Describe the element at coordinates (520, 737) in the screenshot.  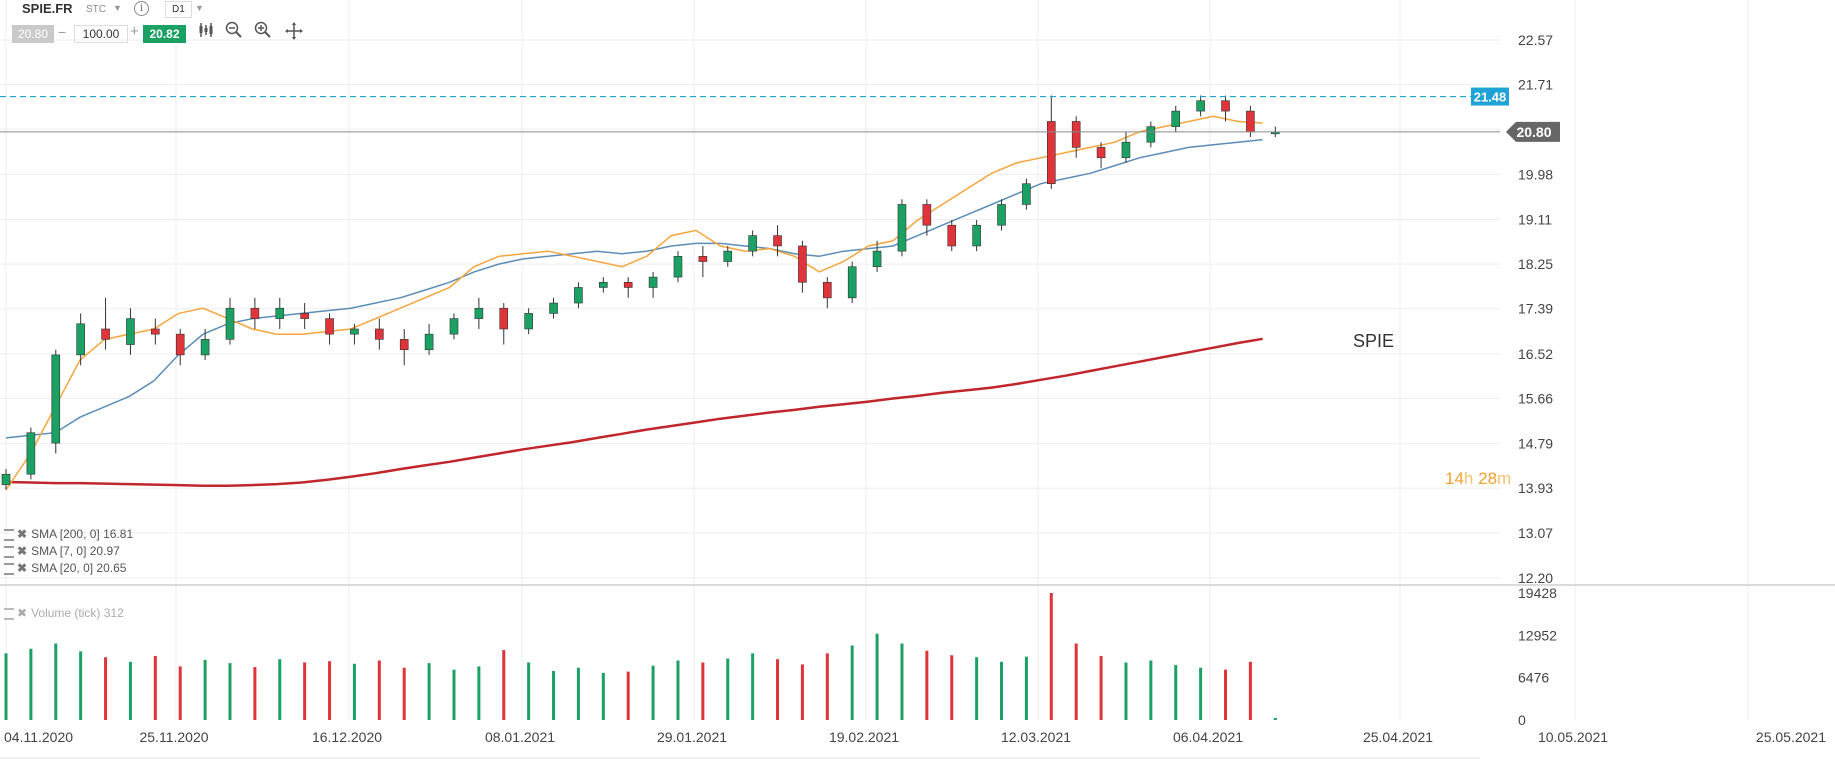
I see `x-tick-label: 08.01.2021` at that location.